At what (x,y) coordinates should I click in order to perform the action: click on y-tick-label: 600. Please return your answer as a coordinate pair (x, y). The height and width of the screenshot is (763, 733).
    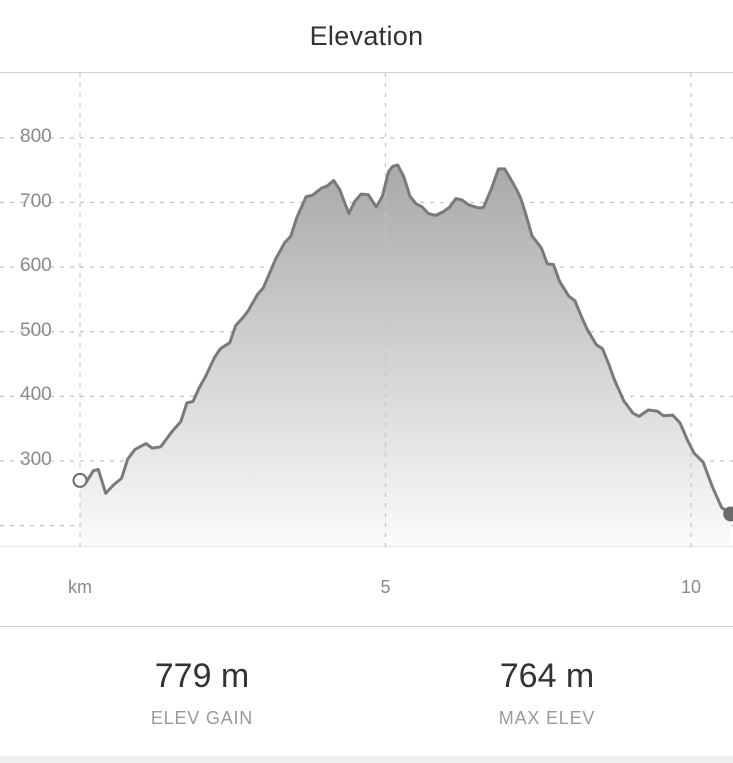
    Looking at the image, I should click on (36, 266).